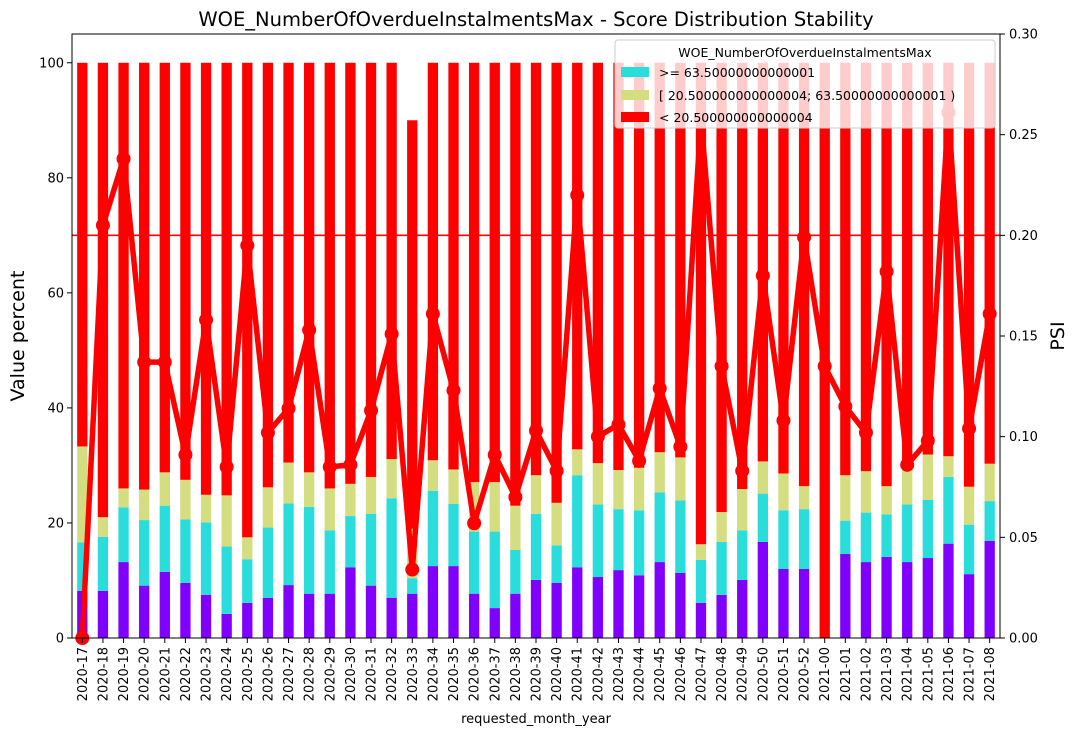 The width and height of the screenshot is (1078, 735). Describe the element at coordinates (516, 674) in the screenshot. I see `x-tick-label: 2020-38` at that location.